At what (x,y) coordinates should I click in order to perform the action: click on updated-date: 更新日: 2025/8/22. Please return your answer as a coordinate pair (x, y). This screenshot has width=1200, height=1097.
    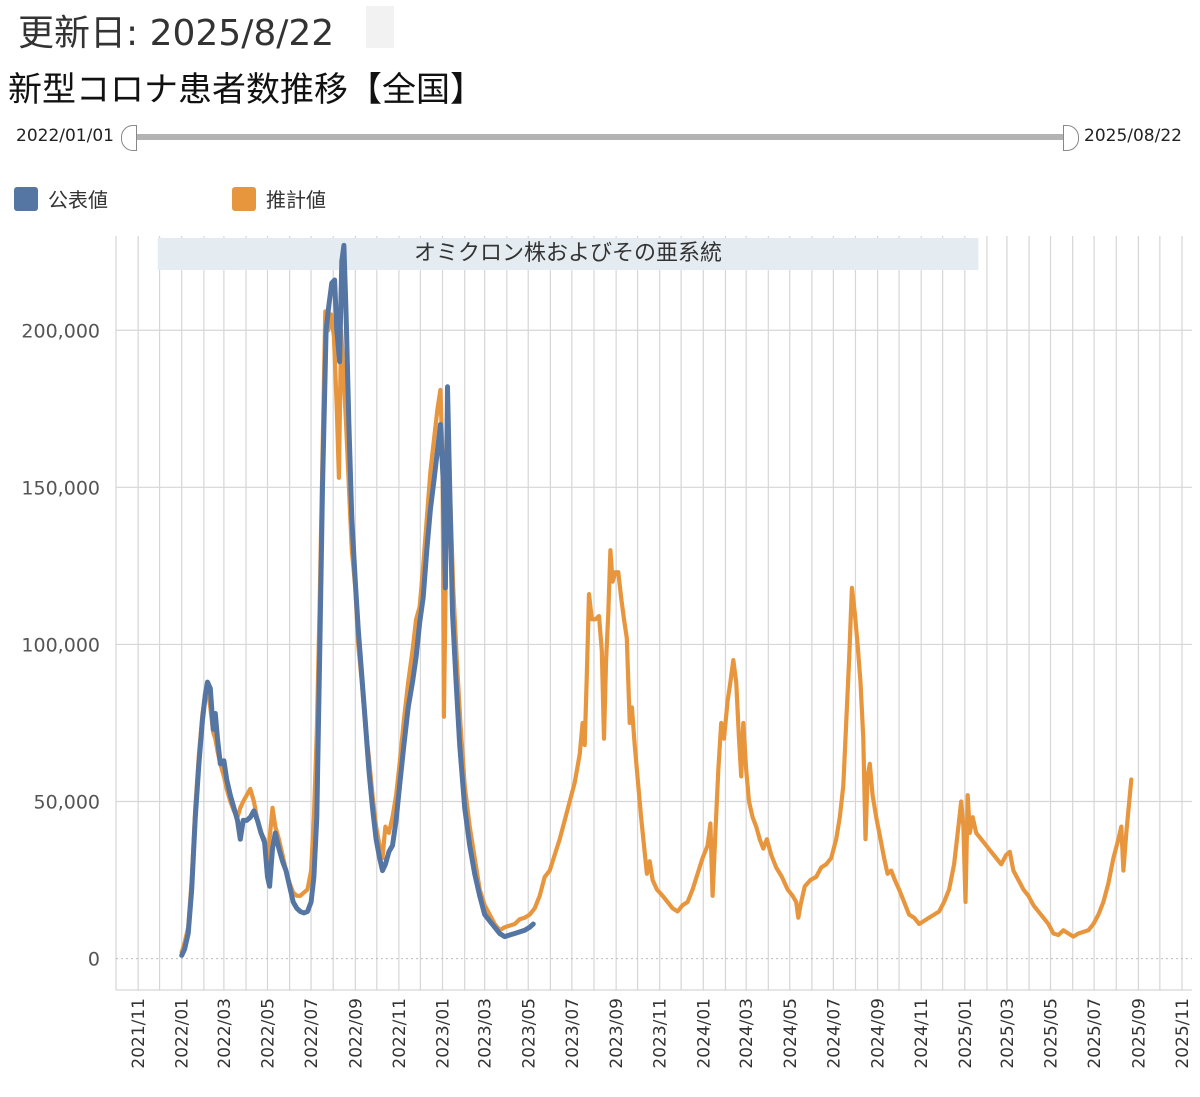
    Looking at the image, I should click on (176, 33).